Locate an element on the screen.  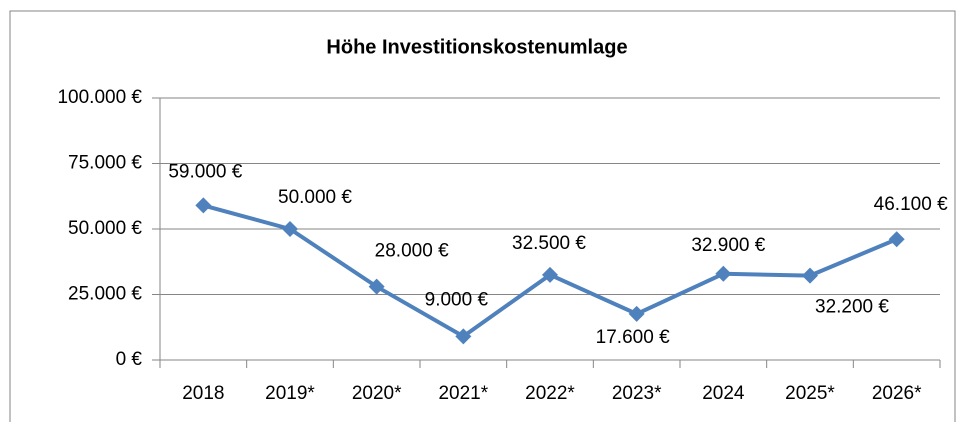
data-label: 32.500 € is located at coordinates (549, 243).